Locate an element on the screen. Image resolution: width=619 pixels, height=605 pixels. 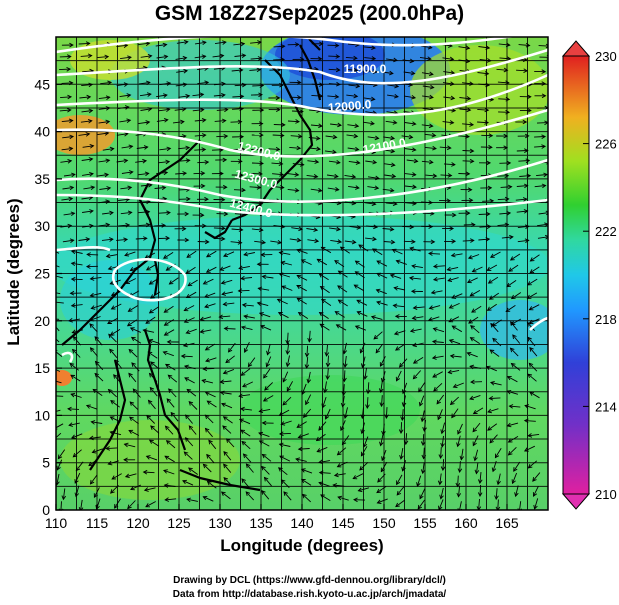
colorbar-tick-label: 214 is located at coordinates (606, 406).